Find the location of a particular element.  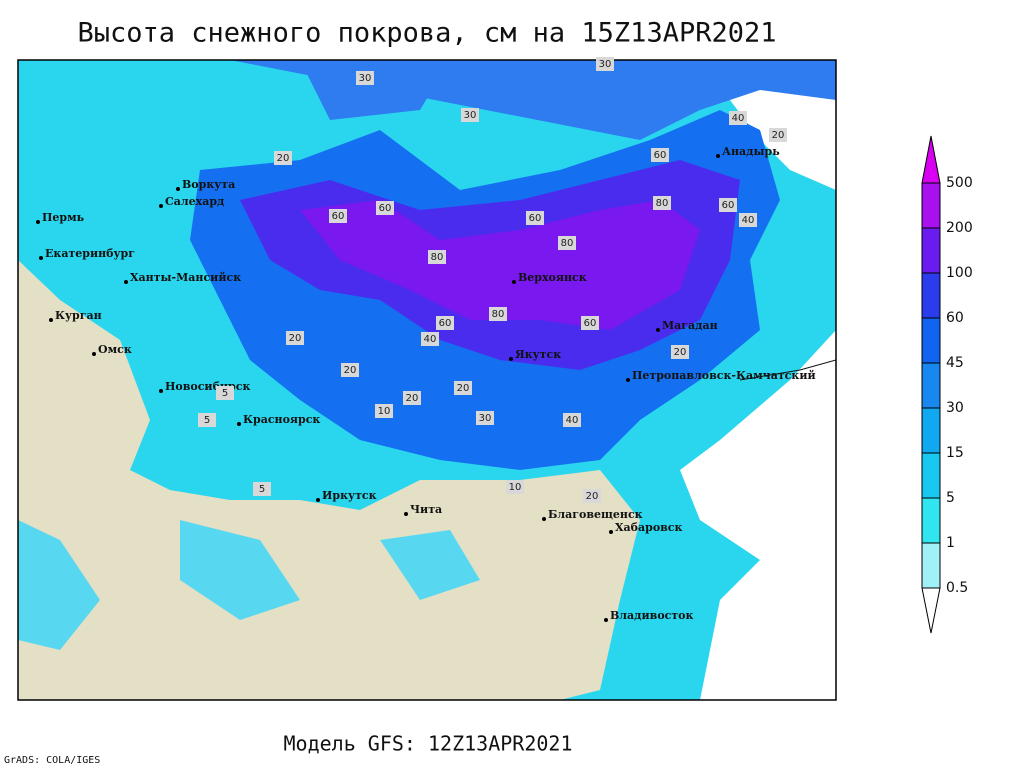

city-label: Ханты-Мансийск is located at coordinates (185, 277).